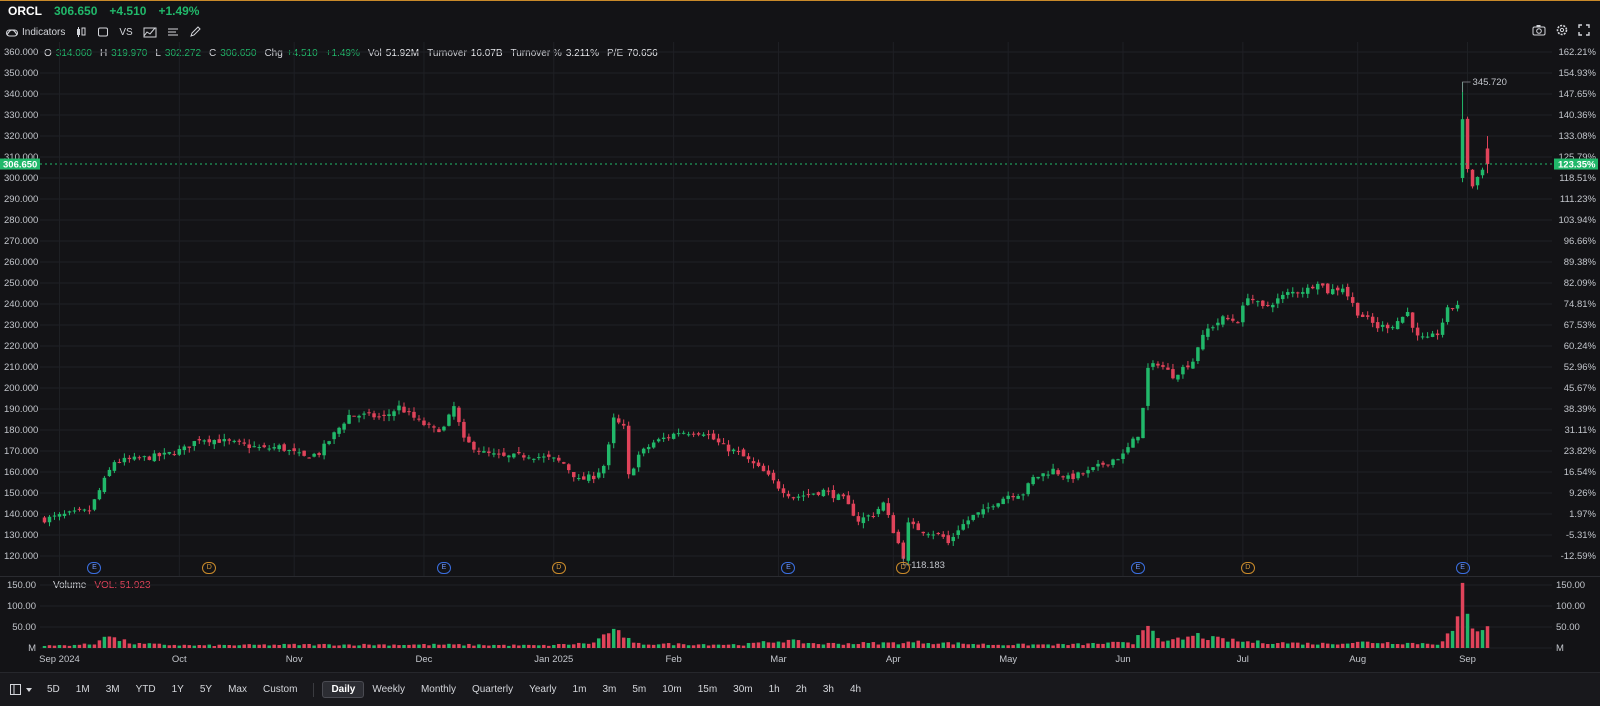 Image resolution: width=1600 pixels, height=706 pixels. What do you see at coordinates (609, 689) in the screenshot?
I see `interval-3m: 3m` at bounding box center [609, 689].